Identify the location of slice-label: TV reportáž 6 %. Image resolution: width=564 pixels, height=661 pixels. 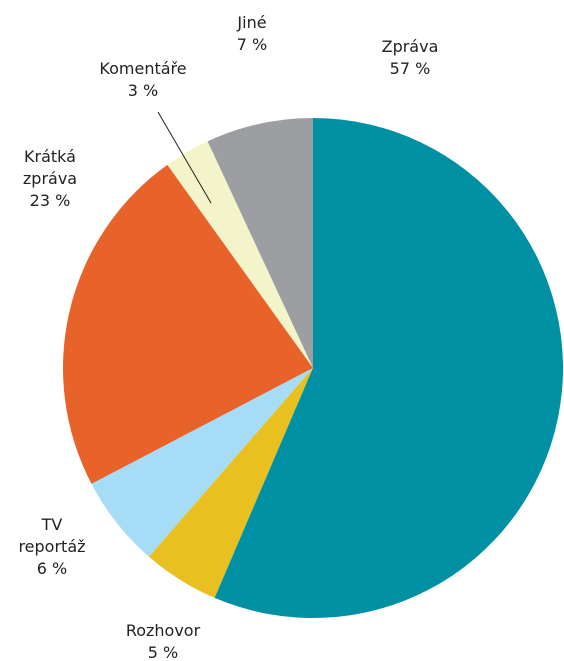
(52, 547).